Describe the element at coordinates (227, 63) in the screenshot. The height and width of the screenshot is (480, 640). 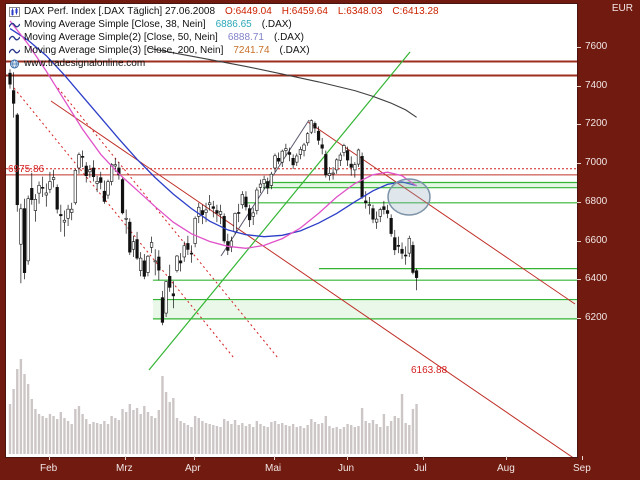
I see `legend-row-website: www.tradesignalonline.com` at that location.